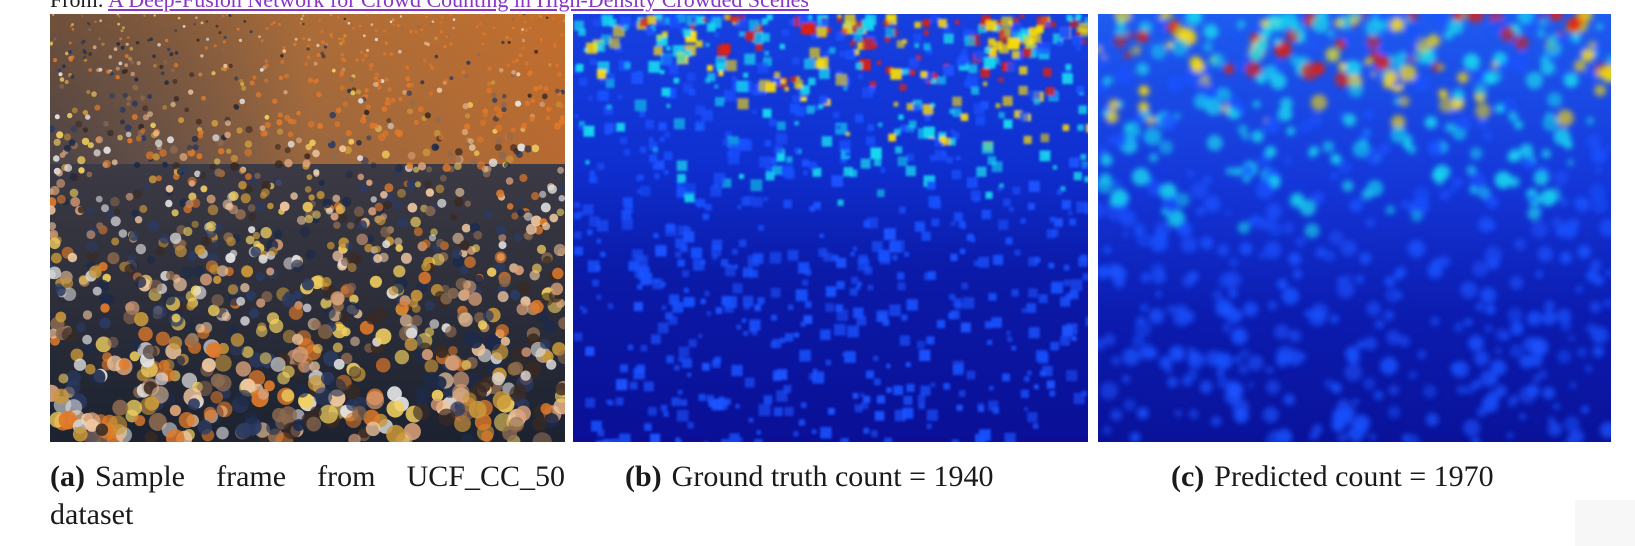 The height and width of the screenshot is (546, 1635). I want to click on caption-c-tag: (c), so click(1188, 476).